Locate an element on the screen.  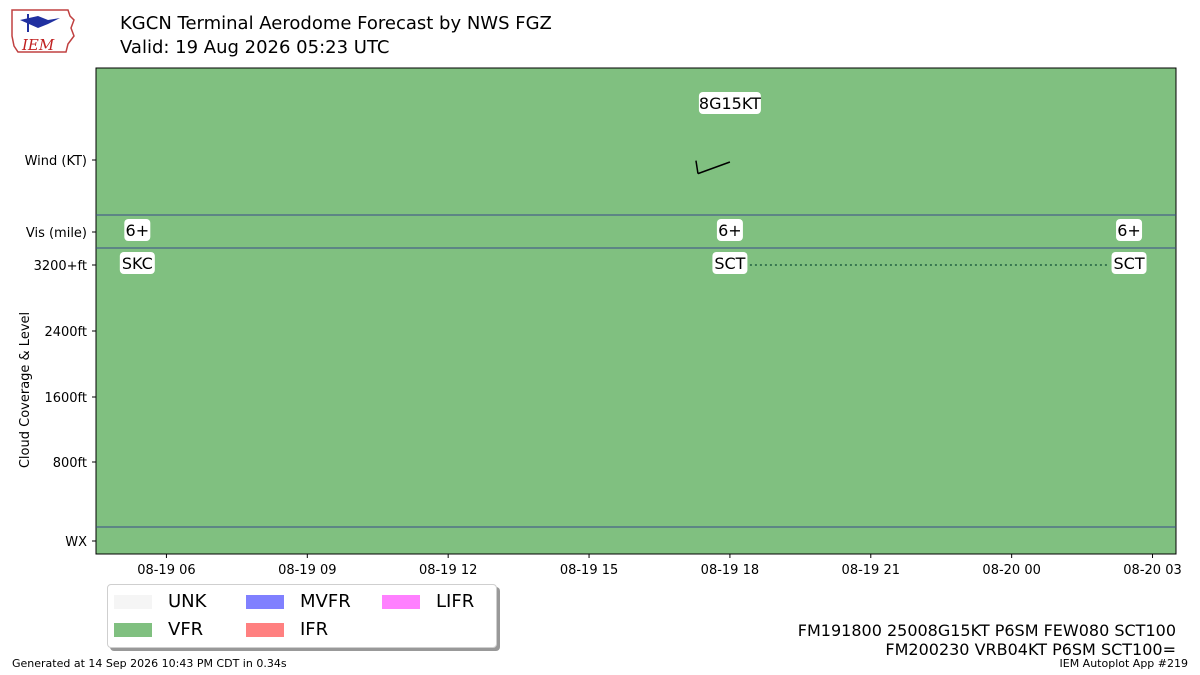
y-tick-label: Vis (mile) is located at coordinates (56, 233).